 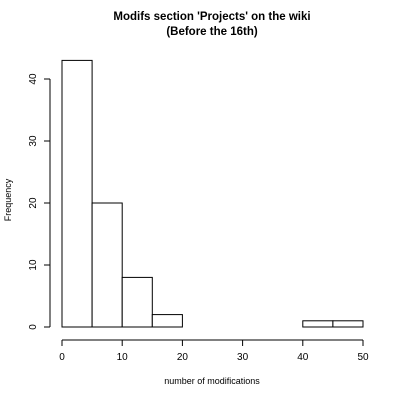 I want to click on y-tick-label: 10, so click(x=33, y=265).